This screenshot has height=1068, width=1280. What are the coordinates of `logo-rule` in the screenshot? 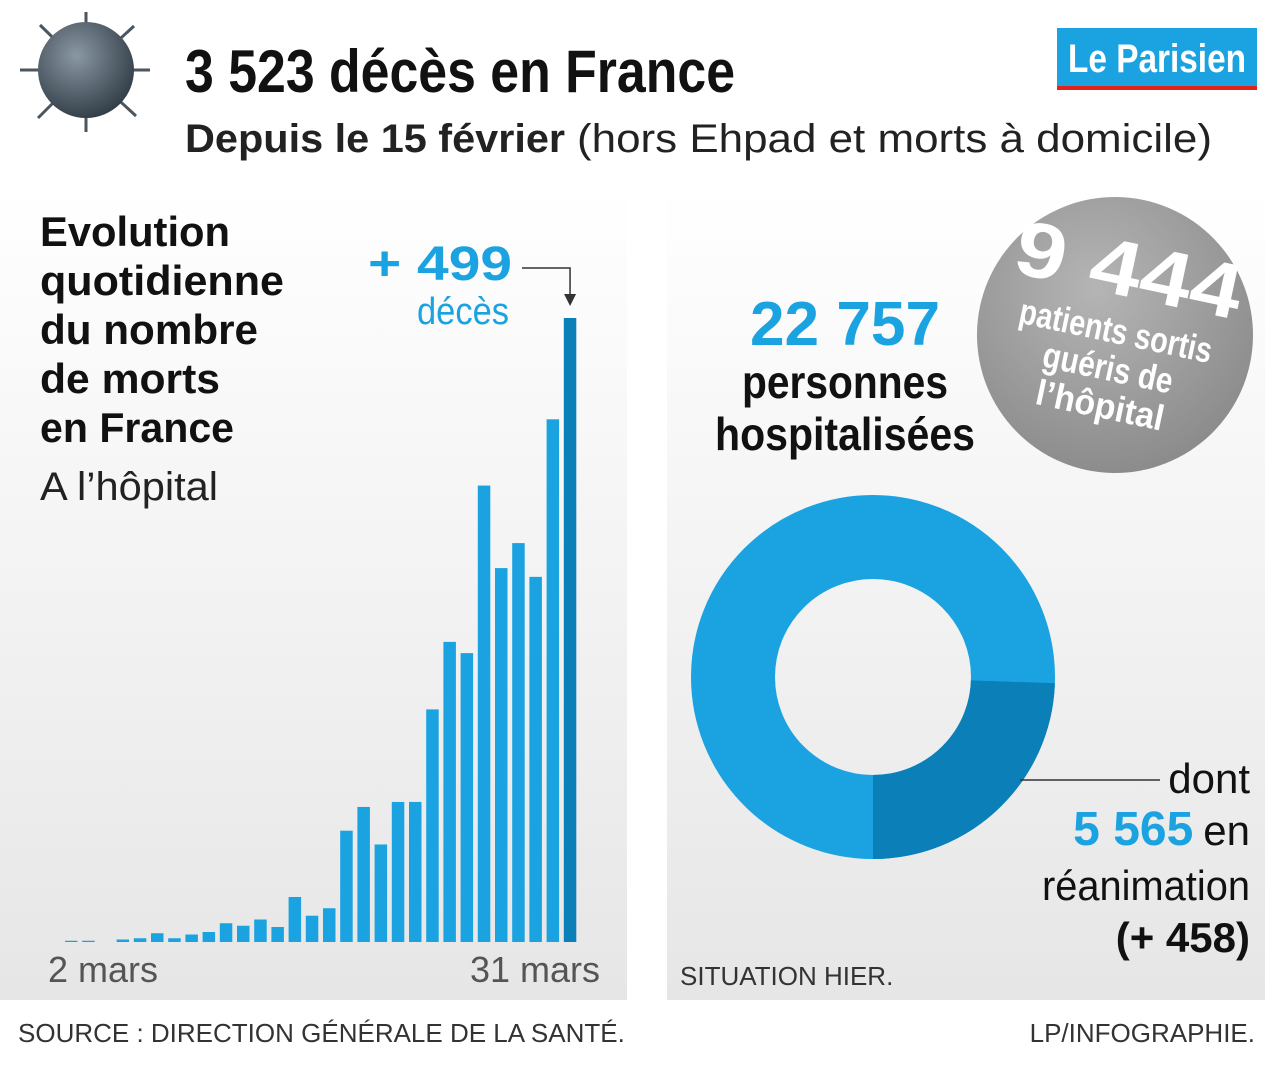 It's located at (1157, 88).